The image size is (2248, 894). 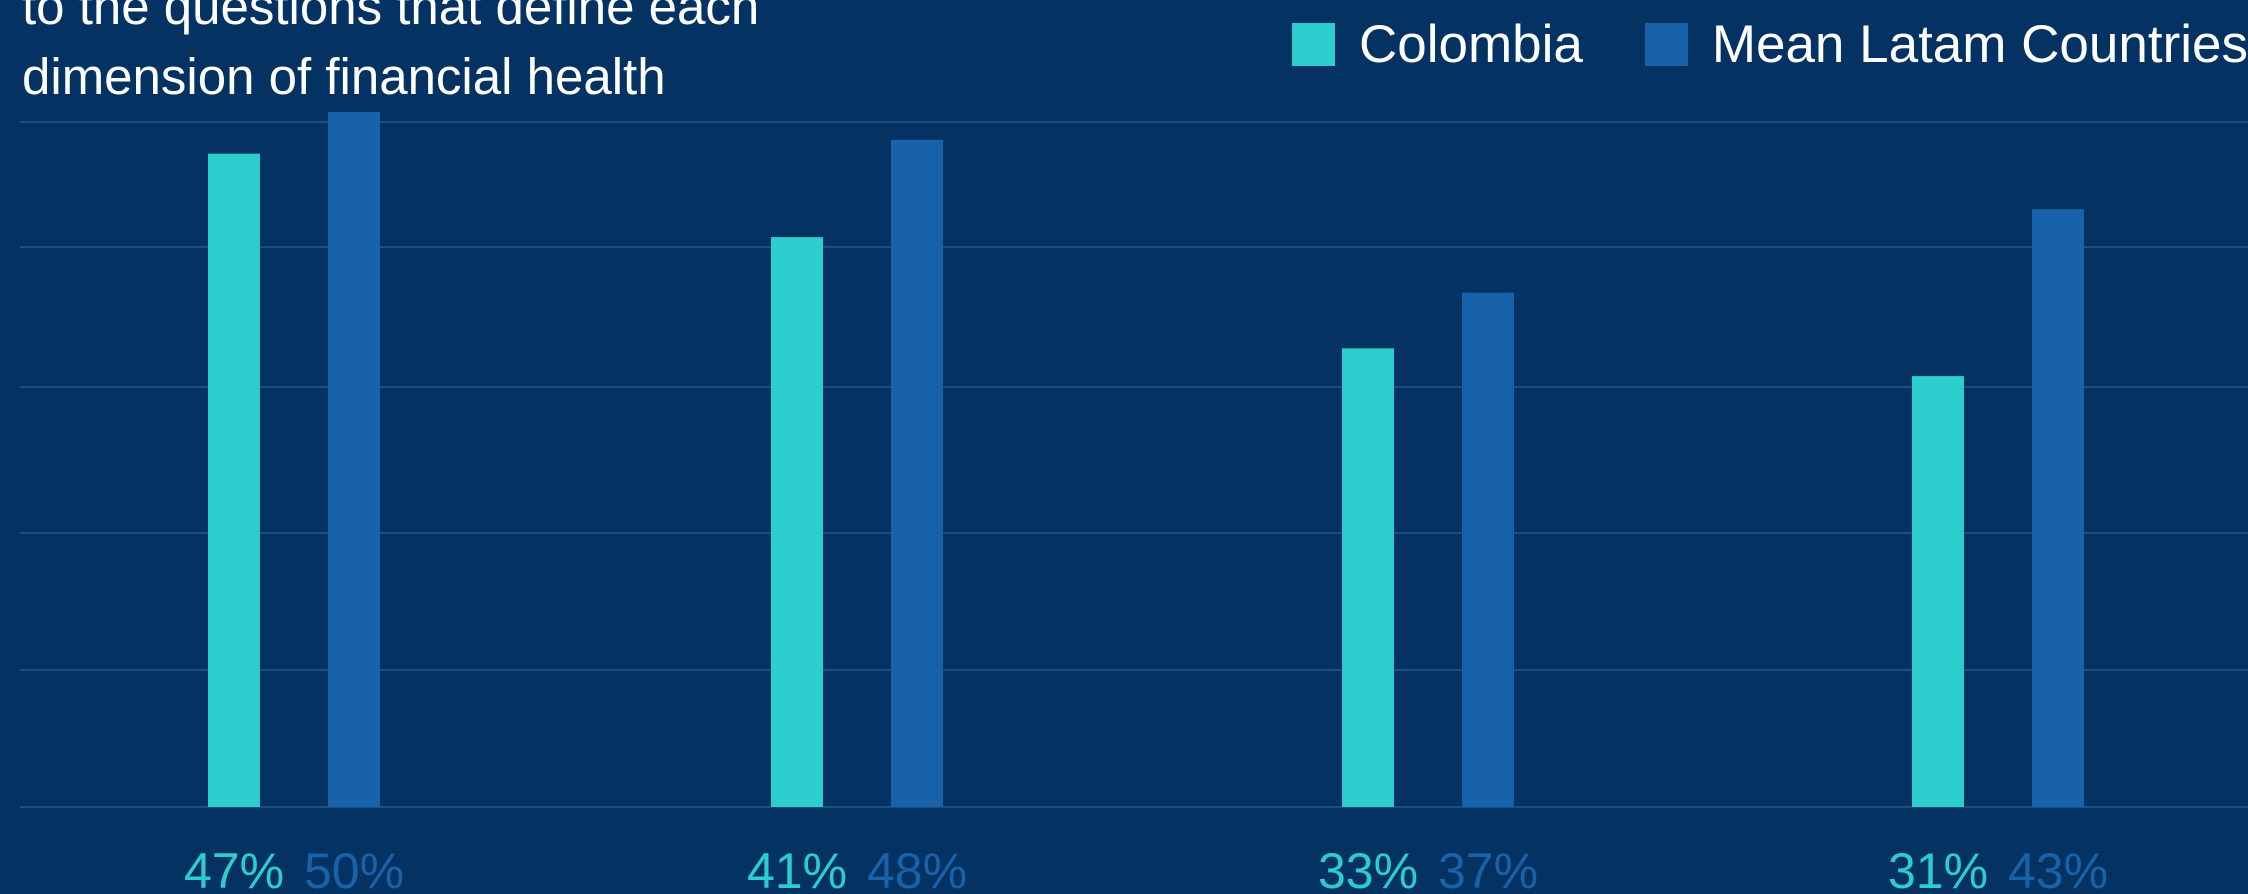 What do you see at coordinates (1313, 44) in the screenshot?
I see `legend-swatch-colombia` at bounding box center [1313, 44].